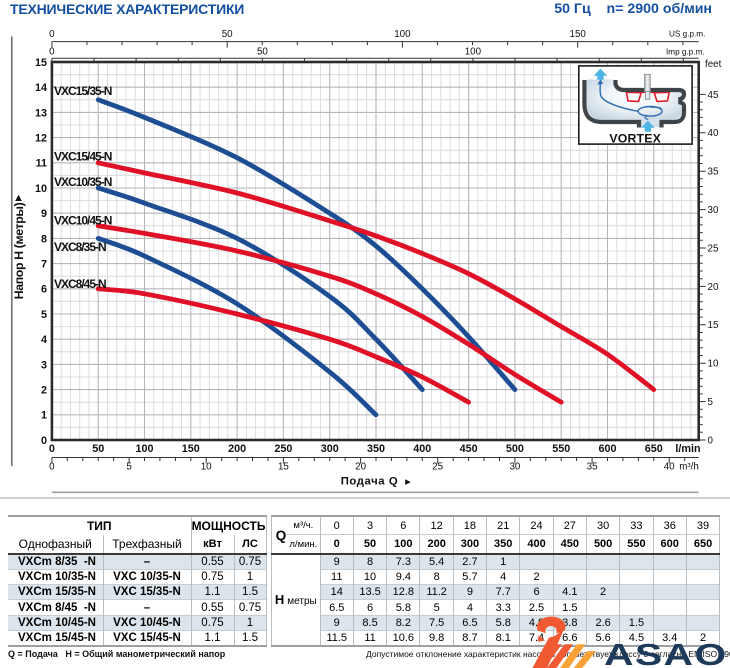 Image resolution: width=730 pixels, height=668 pixels. Describe the element at coordinates (561, 449) in the screenshot. I see `svg-text: 550` at that location.